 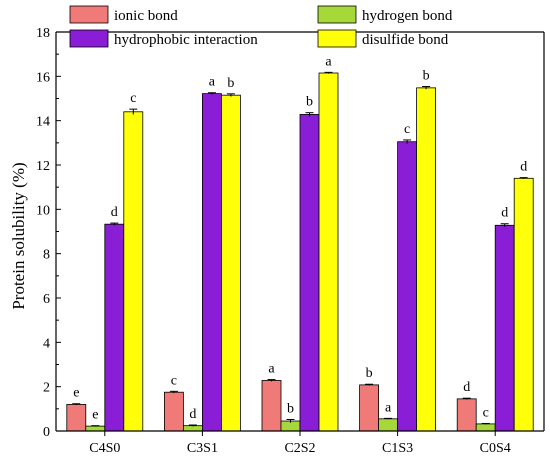 I want to click on y-tick-label: 18, so click(x=43, y=33).